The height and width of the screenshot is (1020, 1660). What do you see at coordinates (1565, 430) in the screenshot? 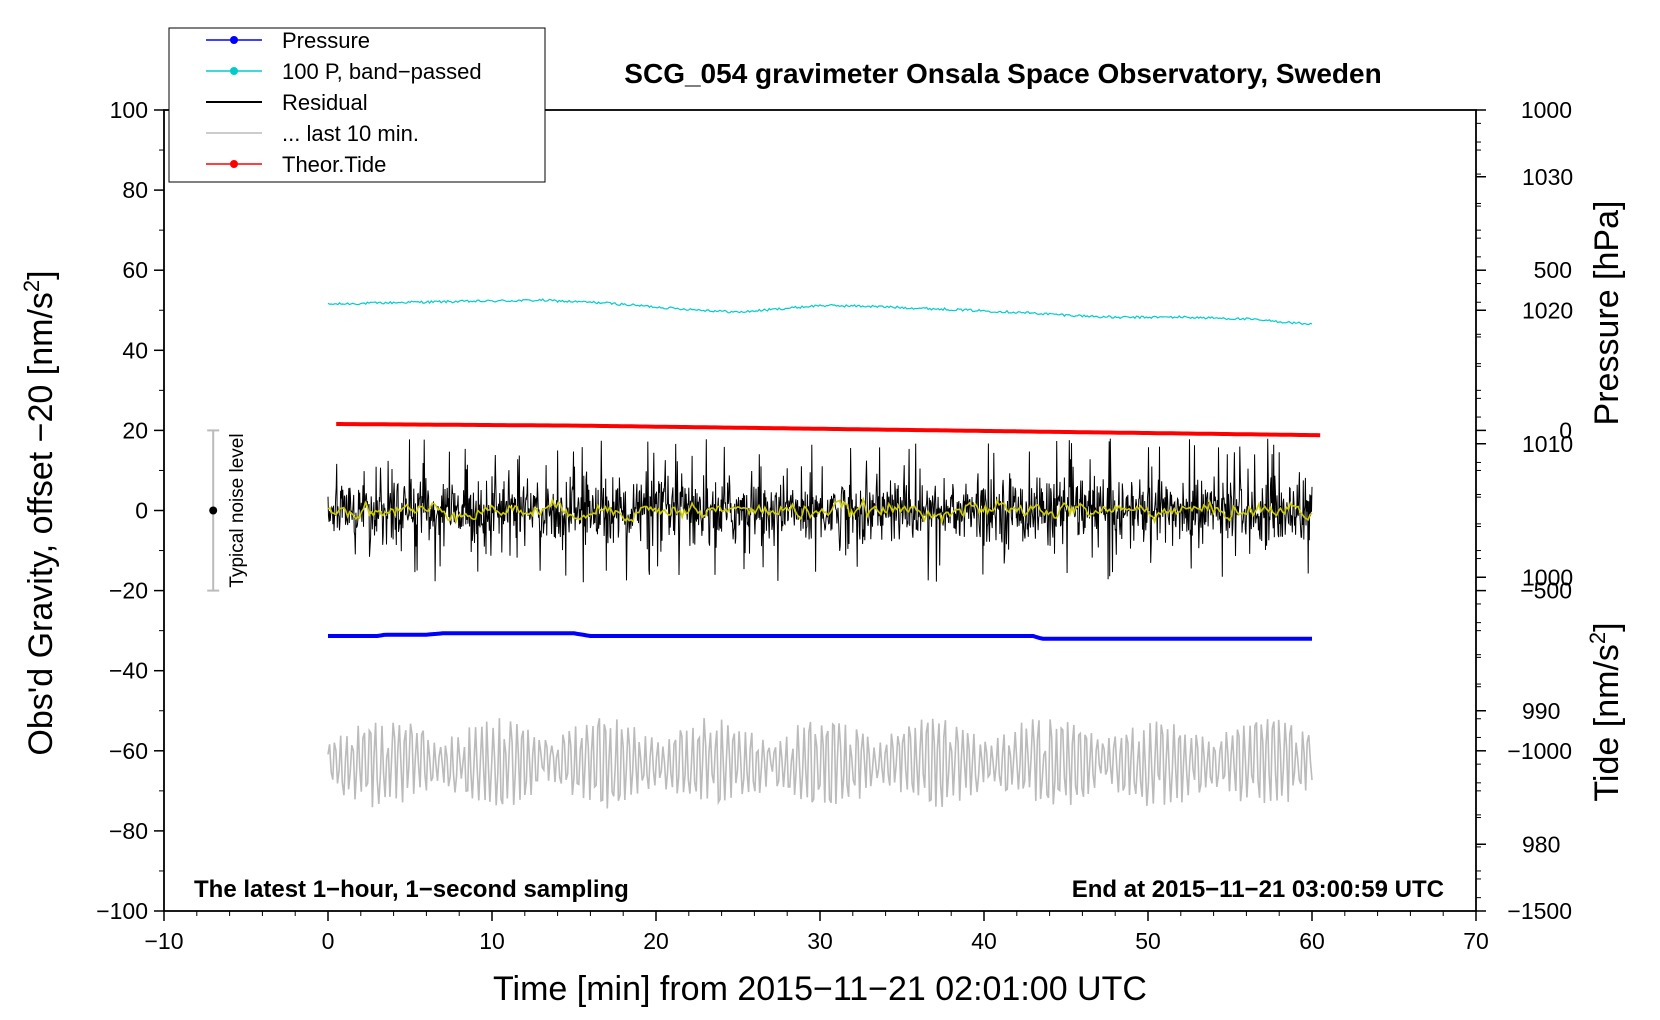
I see `tide-tick-label: 0` at bounding box center [1565, 430].